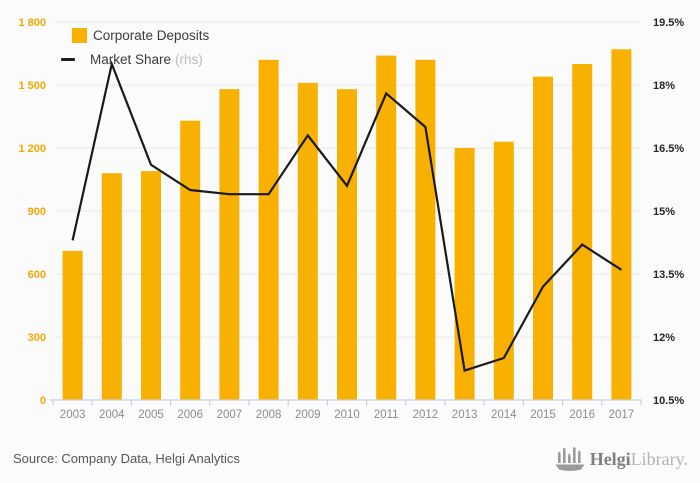 The image size is (700, 483). Describe the element at coordinates (425, 230) in the screenshot. I see `bar-2012` at that location.